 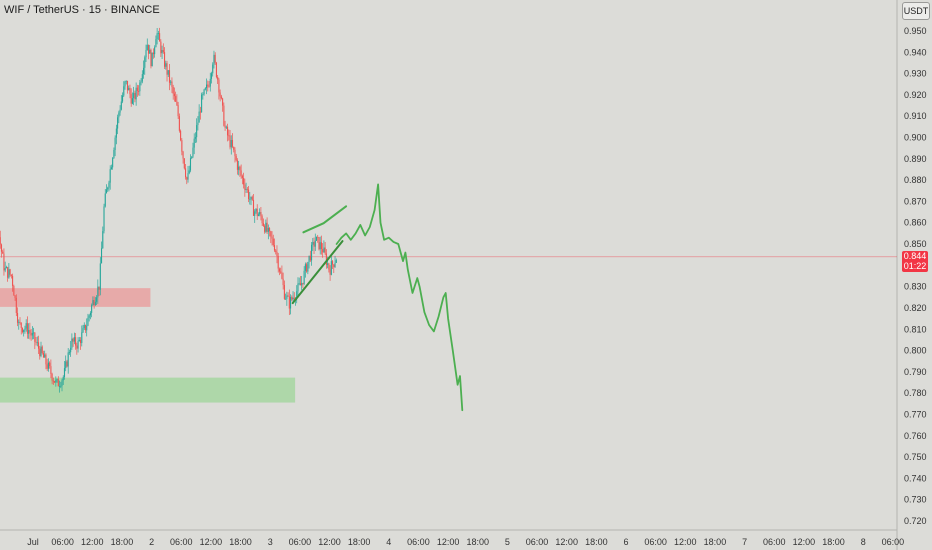 I want to click on y-tick-label: 0.780, so click(x=915, y=393).